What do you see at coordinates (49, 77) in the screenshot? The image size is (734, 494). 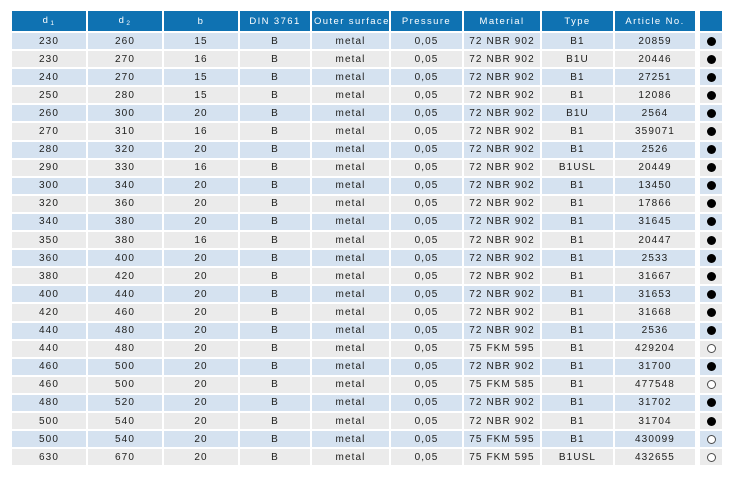 I see `cell-d1: 240` at bounding box center [49, 77].